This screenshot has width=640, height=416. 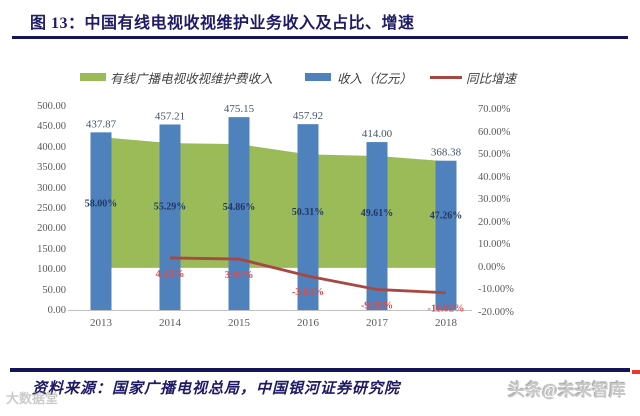 What do you see at coordinates (101, 221) in the screenshot?
I see `bar-2013` at bounding box center [101, 221].